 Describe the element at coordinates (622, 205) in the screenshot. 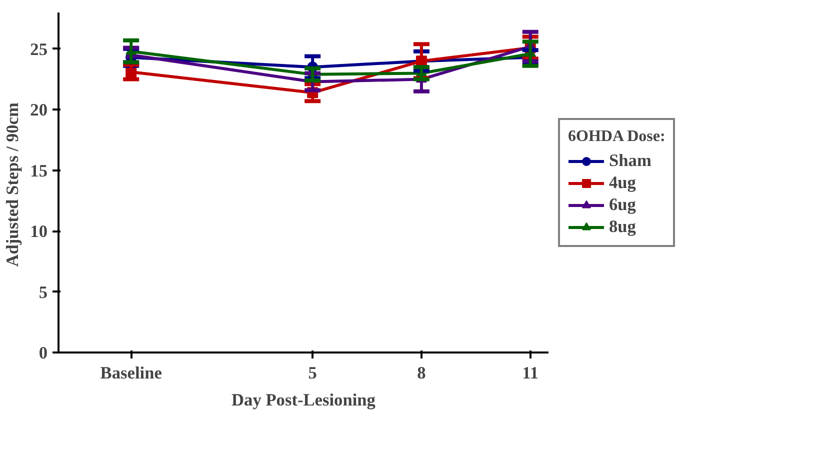

I see `legend-label: 6ug` at that location.